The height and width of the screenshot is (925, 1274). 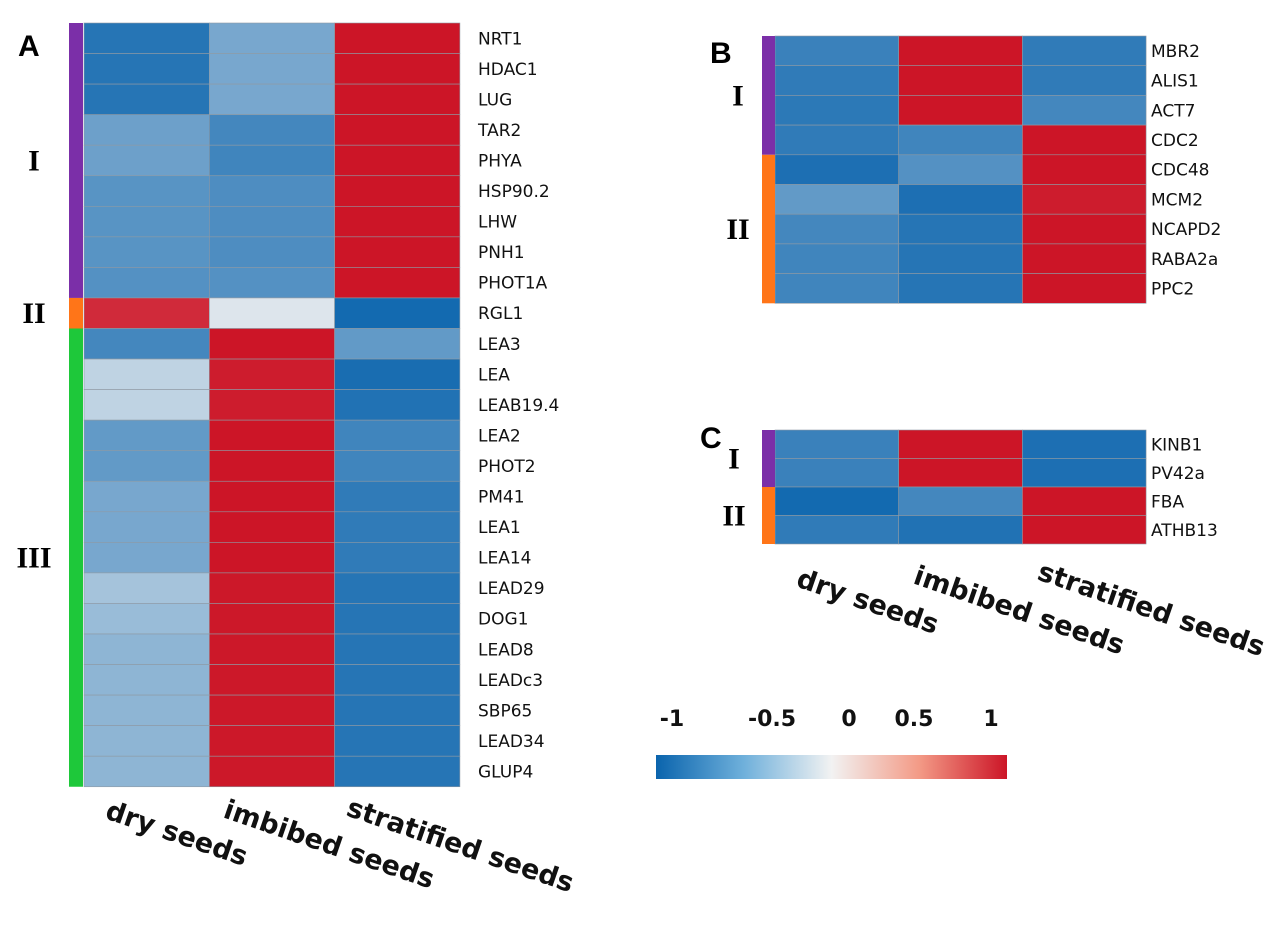 I want to click on gene-label: GLUP4, so click(x=505, y=772).